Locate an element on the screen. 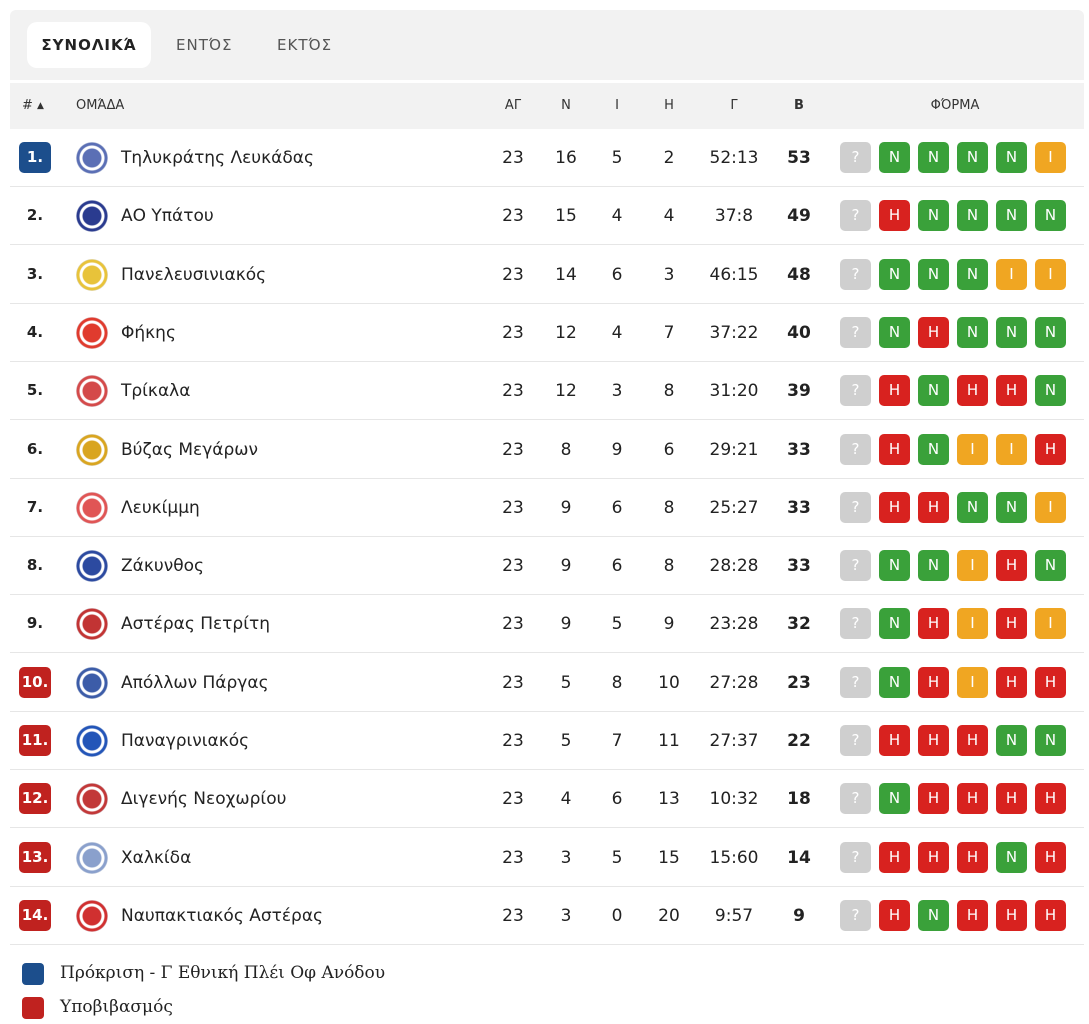 This screenshot has width=1089, height=1024. header-played: ΑΓ is located at coordinates (513, 105).